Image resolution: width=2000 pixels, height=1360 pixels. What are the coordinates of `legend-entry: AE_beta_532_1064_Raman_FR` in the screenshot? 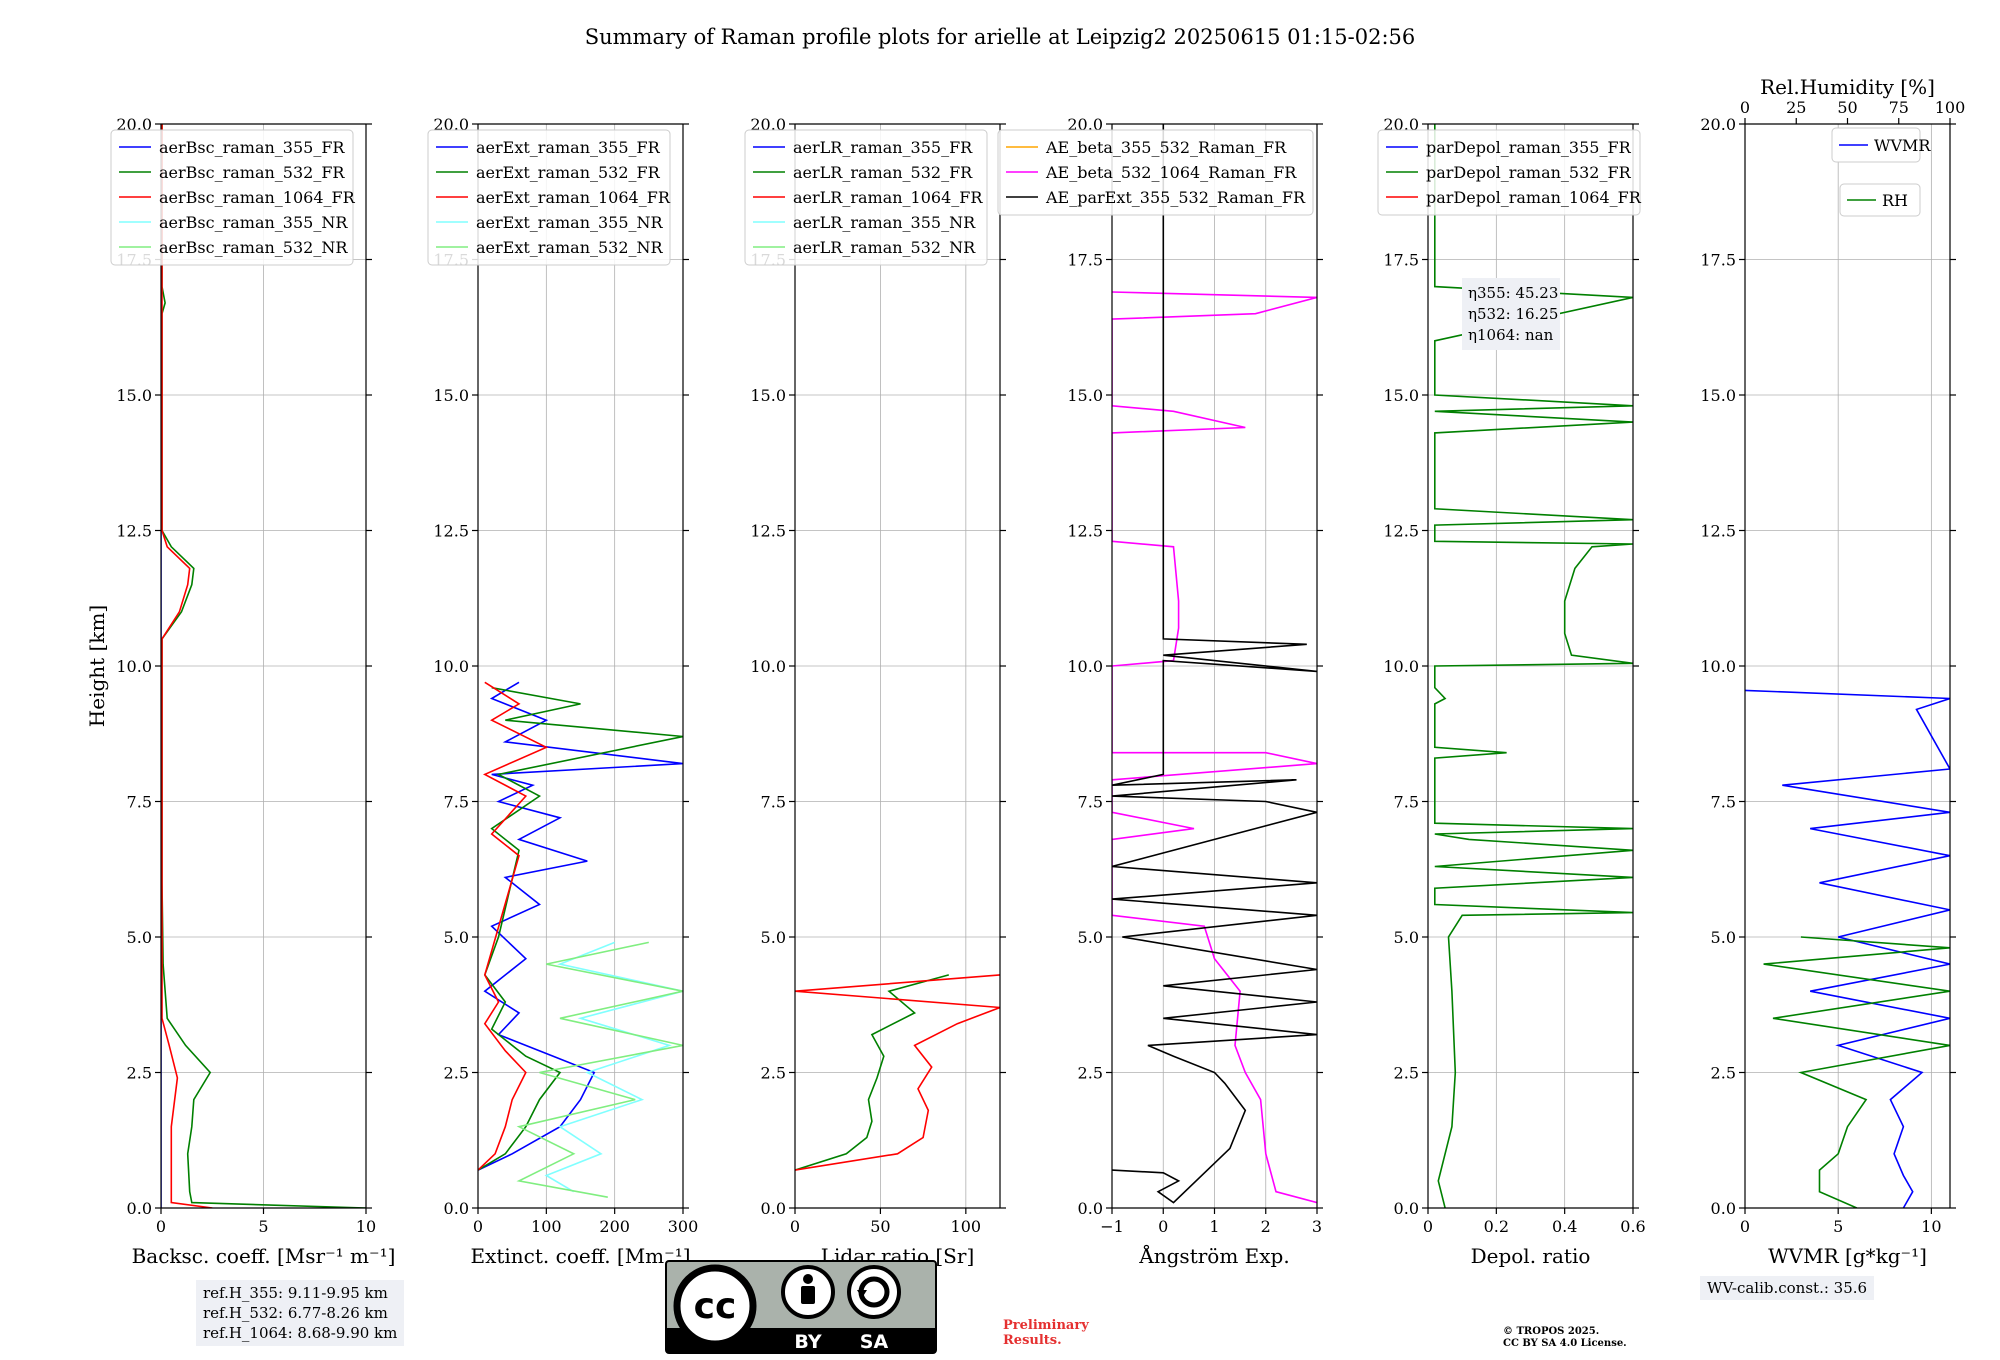 It's located at (1171, 172).